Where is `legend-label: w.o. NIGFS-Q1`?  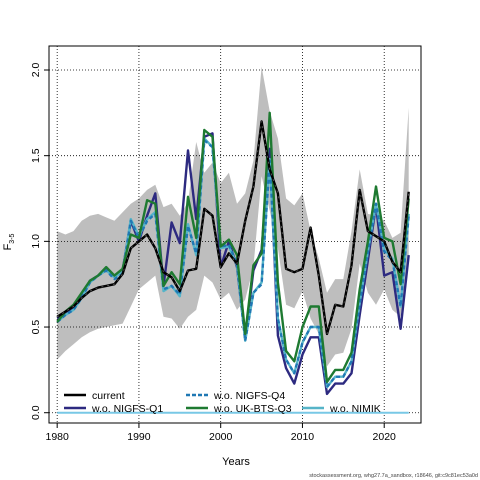
legend-label: w.o. NIGFS-Q1 is located at coordinates (127, 409).